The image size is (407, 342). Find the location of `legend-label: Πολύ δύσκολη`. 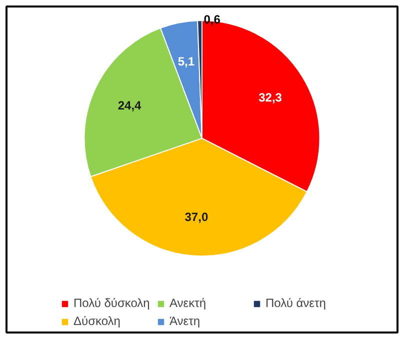

legend-label: Πολύ δύσκολη is located at coordinates (112, 303).